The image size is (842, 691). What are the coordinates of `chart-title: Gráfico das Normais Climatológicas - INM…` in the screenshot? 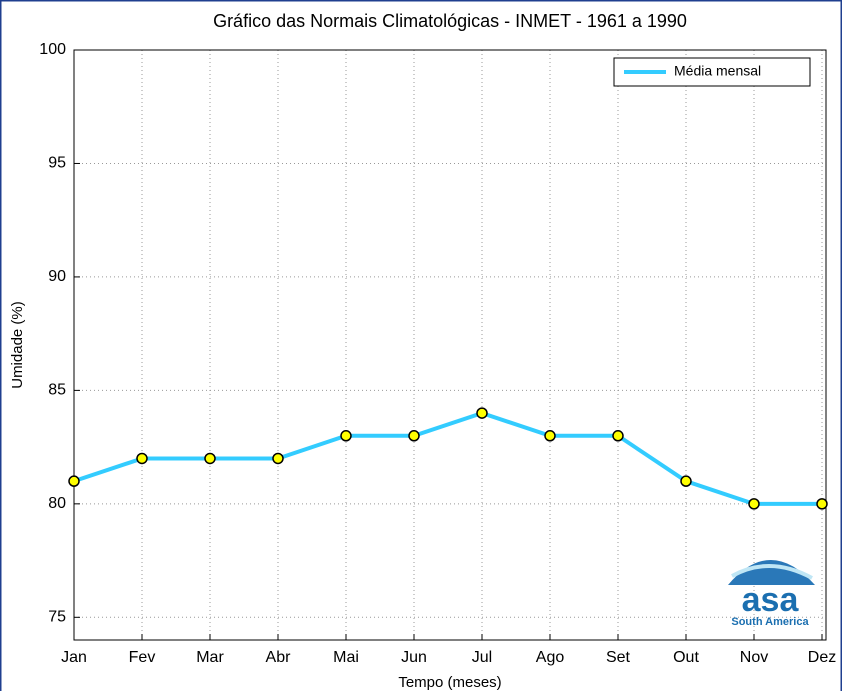 It's located at (450, 21).